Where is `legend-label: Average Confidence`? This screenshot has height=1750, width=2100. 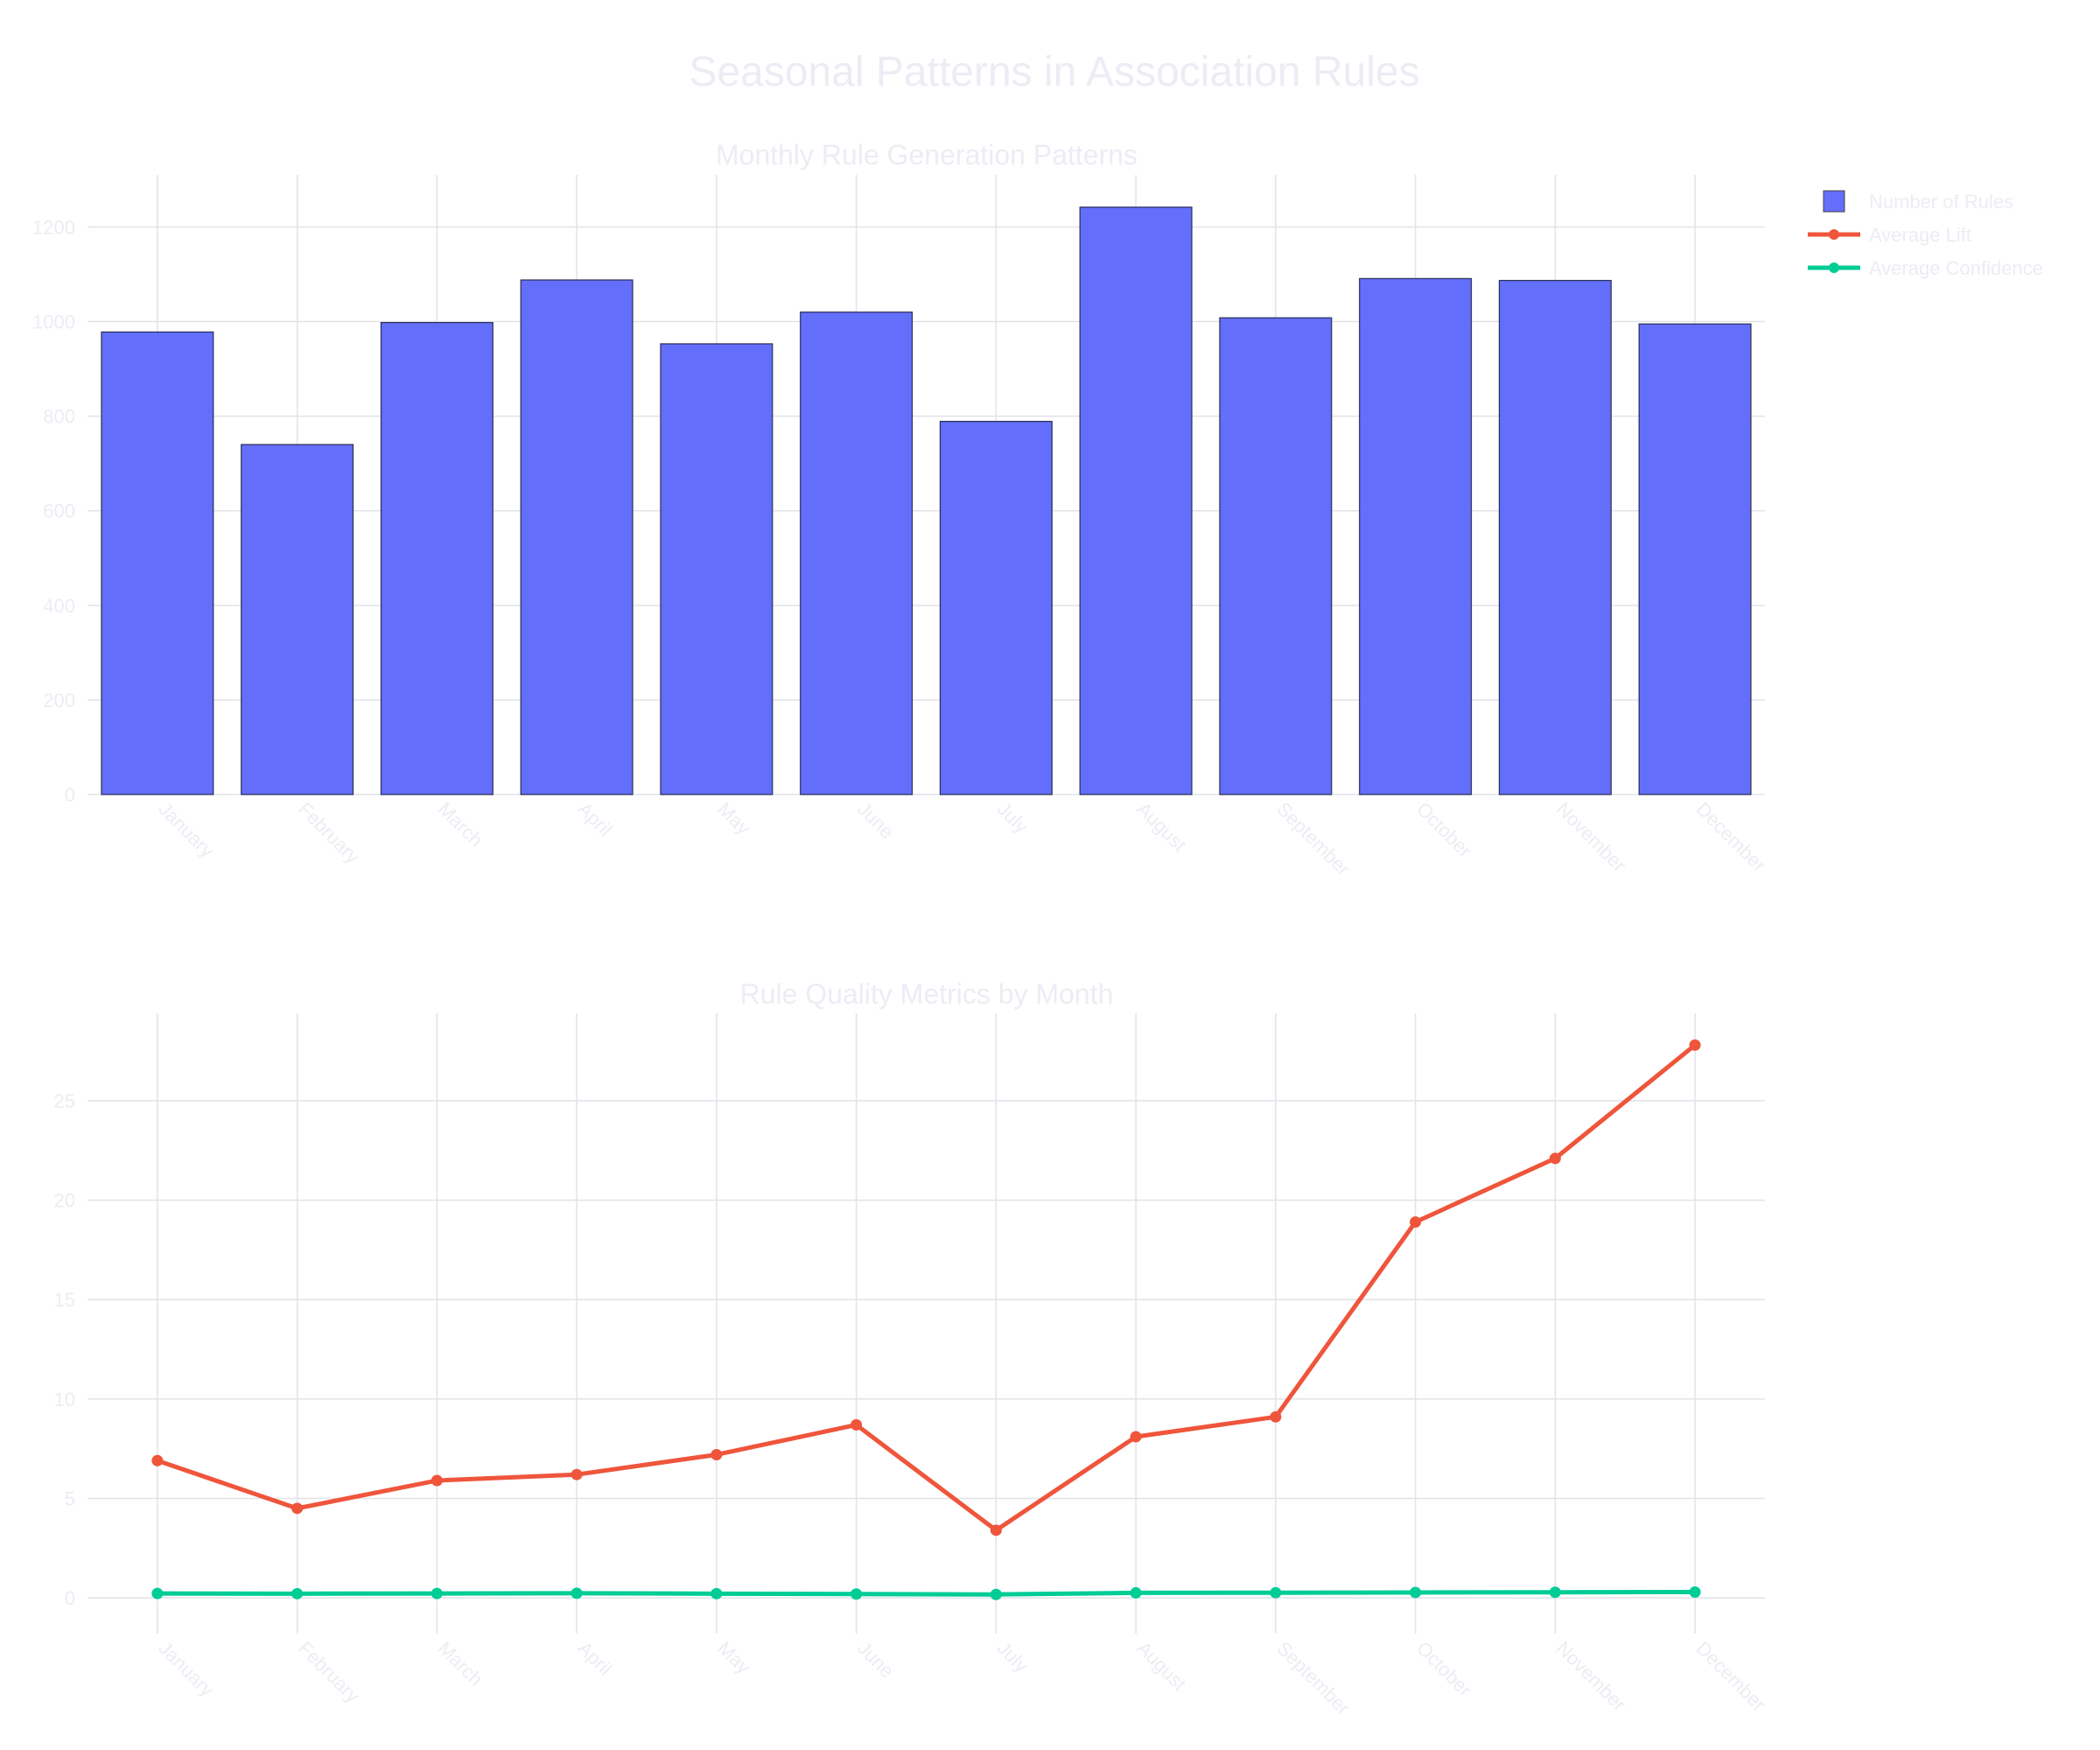
legend-label: Average Confidence is located at coordinates (1956, 268).